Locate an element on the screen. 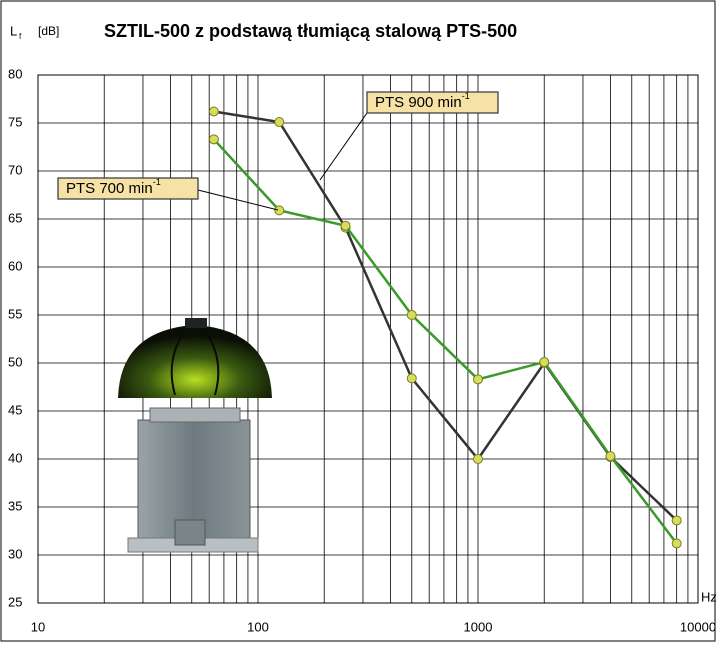 The image size is (716, 647). y-tick-label: 65 is located at coordinates (15, 217).